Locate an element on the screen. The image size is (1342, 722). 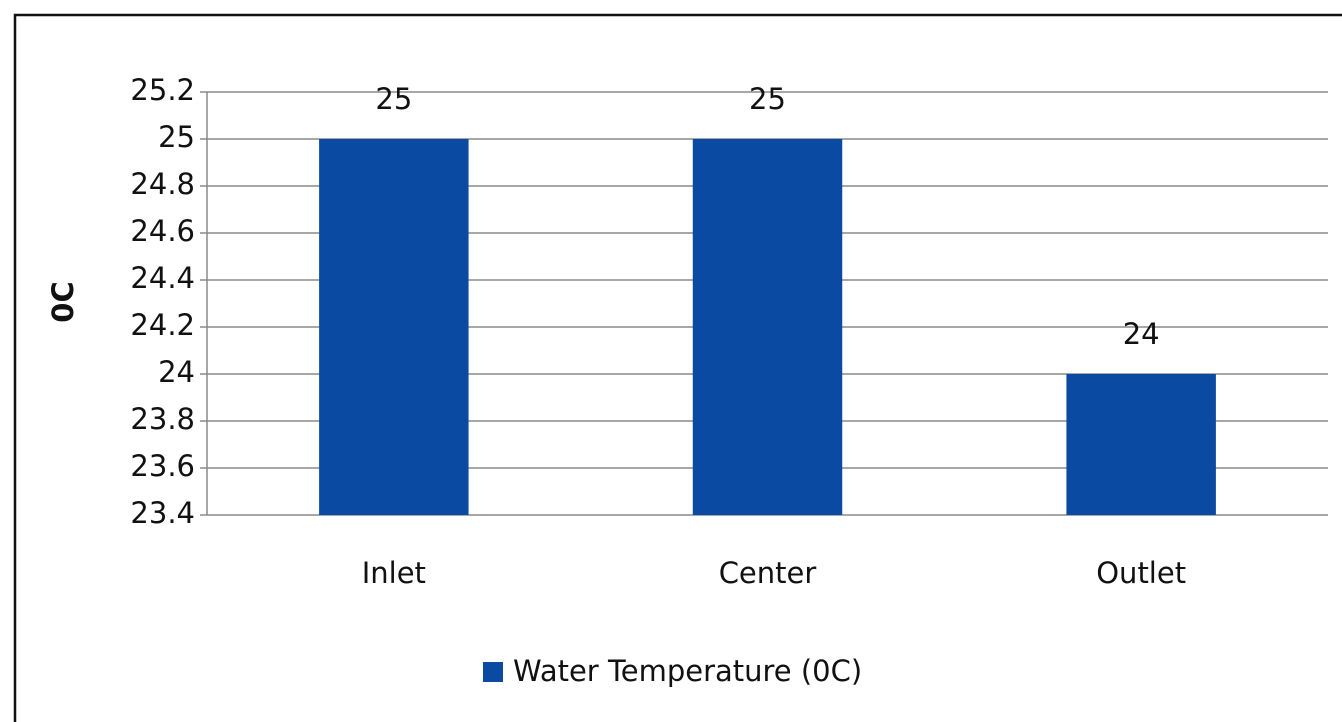
x-tick-label: Outlet is located at coordinates (1141, 573).